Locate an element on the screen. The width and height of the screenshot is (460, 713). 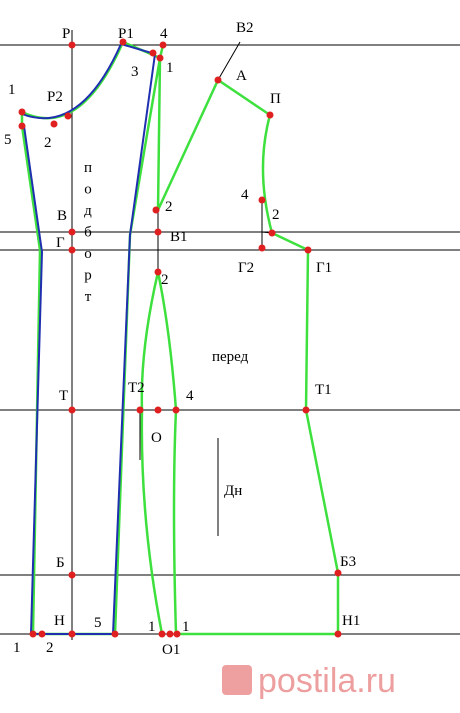
label: Б is located at coordinates (60, 563).